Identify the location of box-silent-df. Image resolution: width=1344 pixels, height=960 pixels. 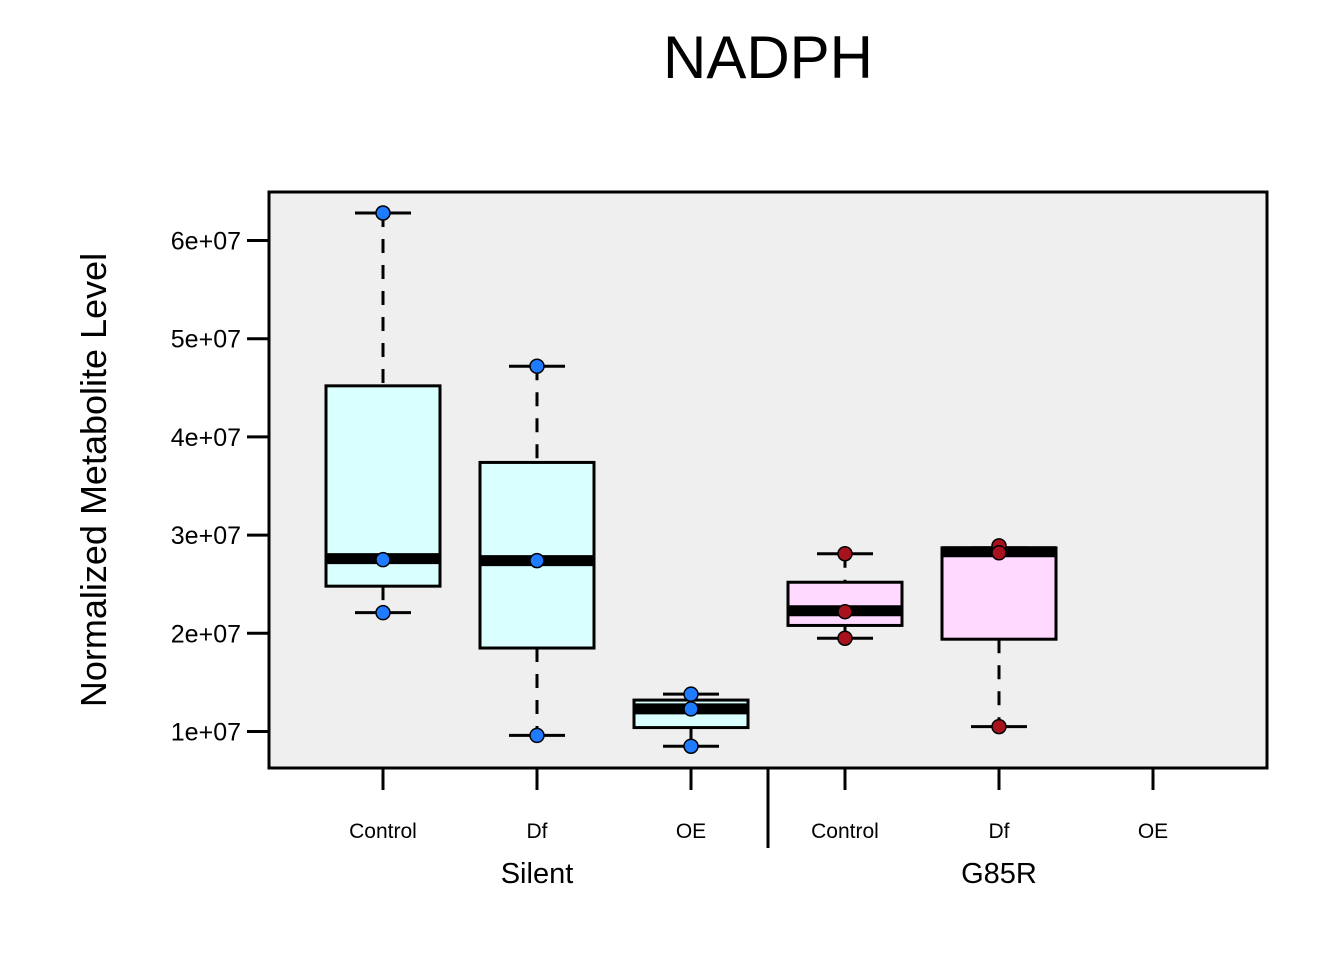
(537, 551).